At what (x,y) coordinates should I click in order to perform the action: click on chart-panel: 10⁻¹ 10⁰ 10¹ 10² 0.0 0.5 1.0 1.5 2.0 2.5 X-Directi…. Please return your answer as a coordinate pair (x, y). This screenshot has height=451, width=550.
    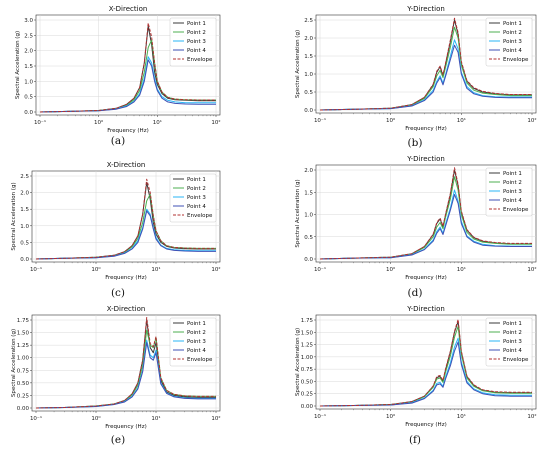
    Looking at the image, I should click on (116, 230).